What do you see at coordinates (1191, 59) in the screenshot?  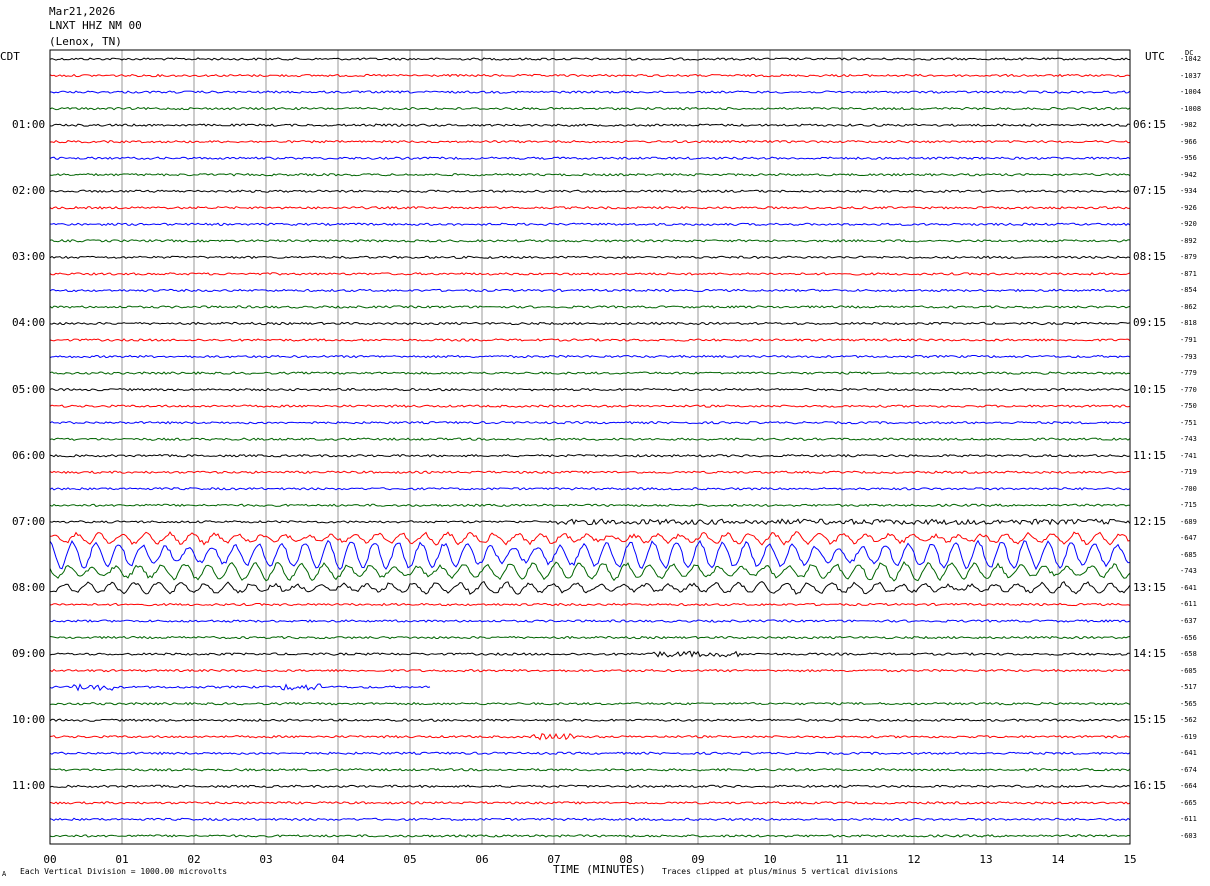 I see `dc-offset-label: -1042` at bounding box center [1191, 59].